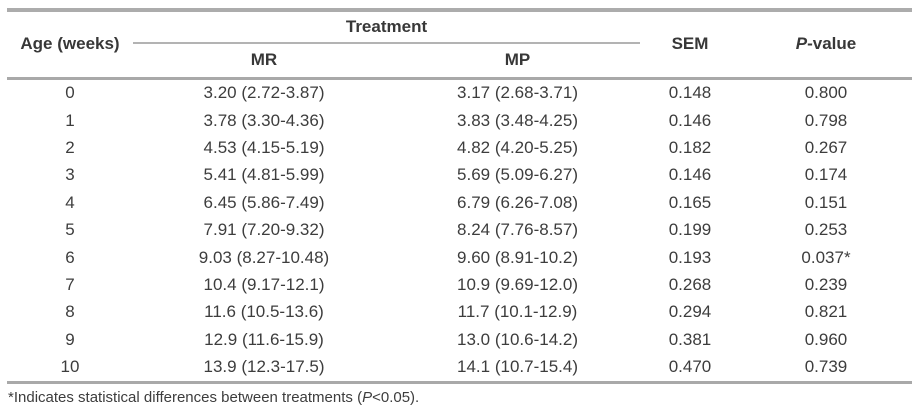 The height and width of the screenshot is (418, 919). Describe the element at coordinates (690, 44) in the screenshot. I see `sem-column-header: SEM` at that location.